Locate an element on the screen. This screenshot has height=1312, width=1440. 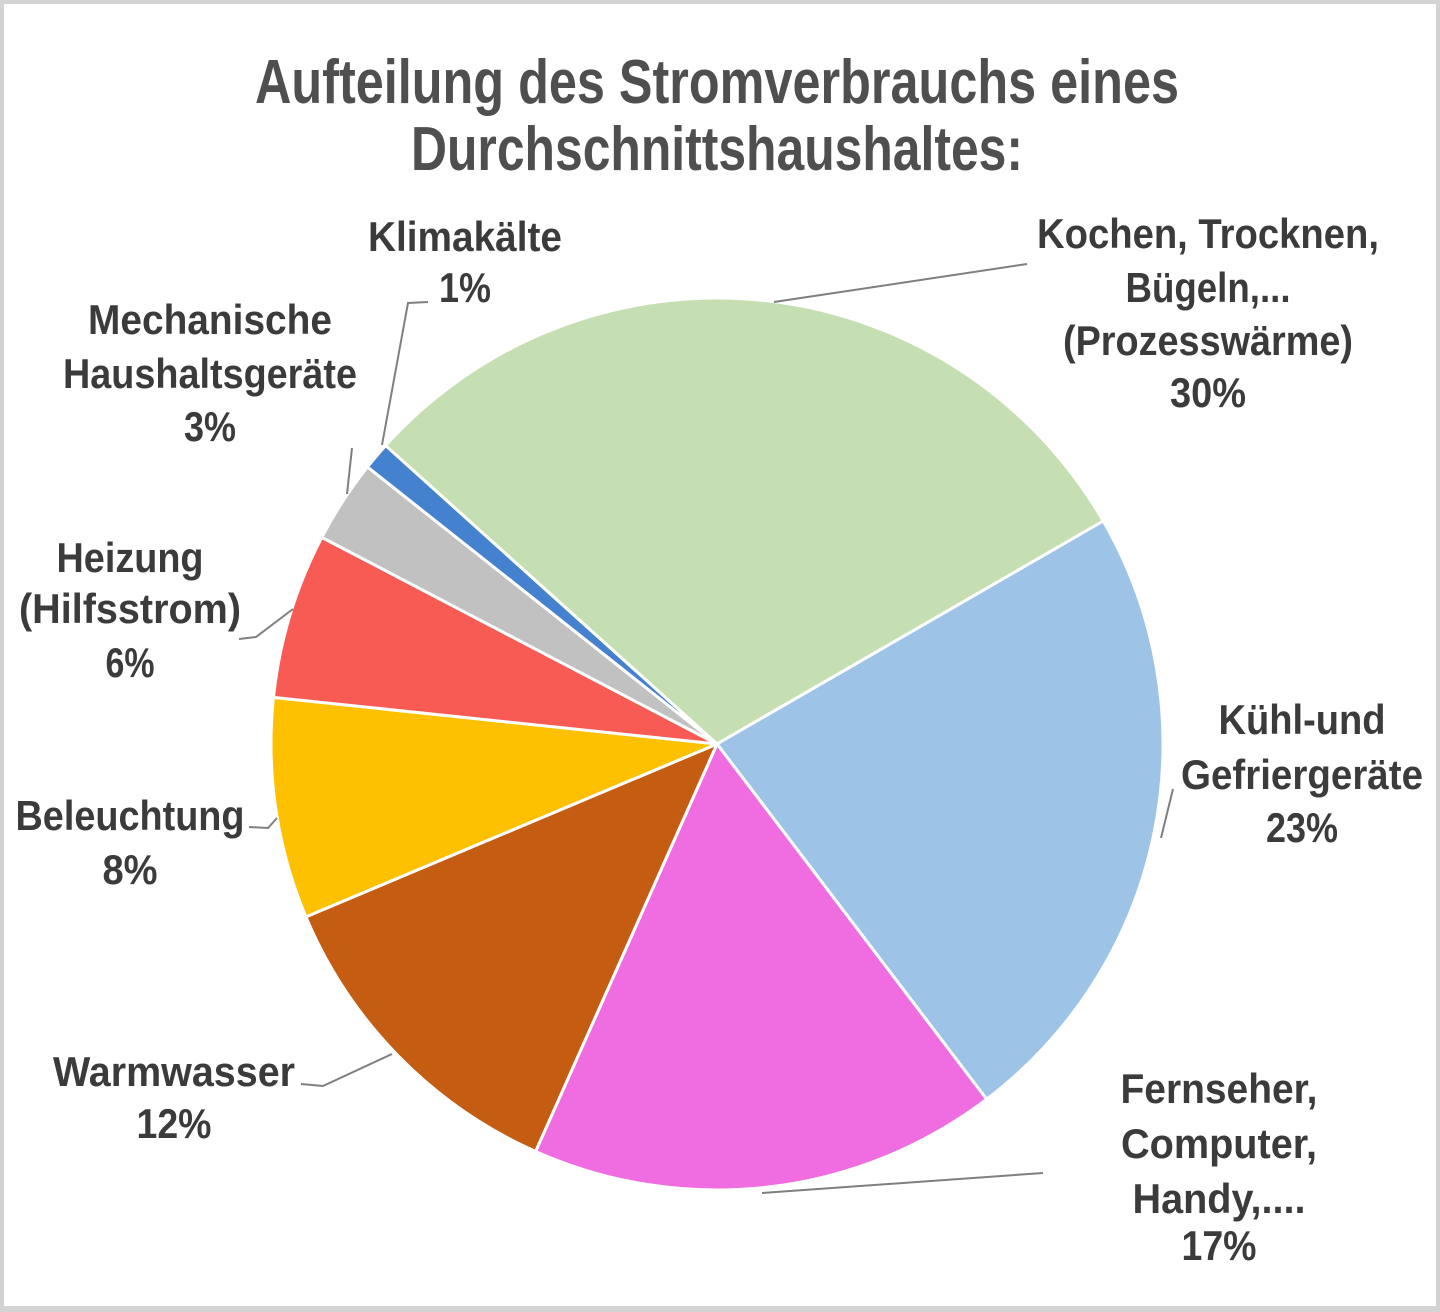
svg-text: Mechanische is located at coordinates (210, 319).